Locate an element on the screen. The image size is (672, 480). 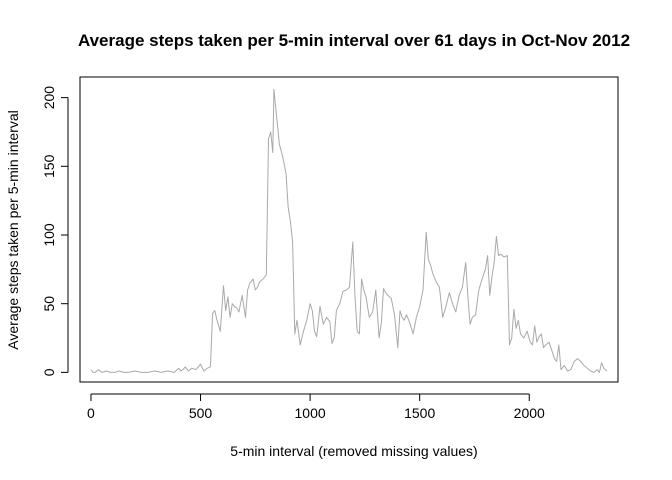
y-tick-label: 200 is located at coordinates (49, 98).